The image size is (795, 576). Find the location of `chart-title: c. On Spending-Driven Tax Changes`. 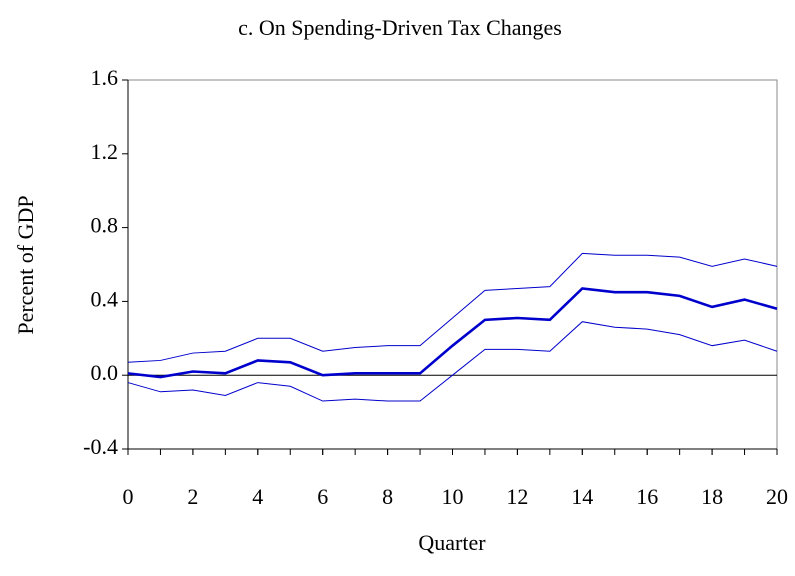

chart-title: c. On Spending-Driven Tax Changes is located at coordinates (400, 27).